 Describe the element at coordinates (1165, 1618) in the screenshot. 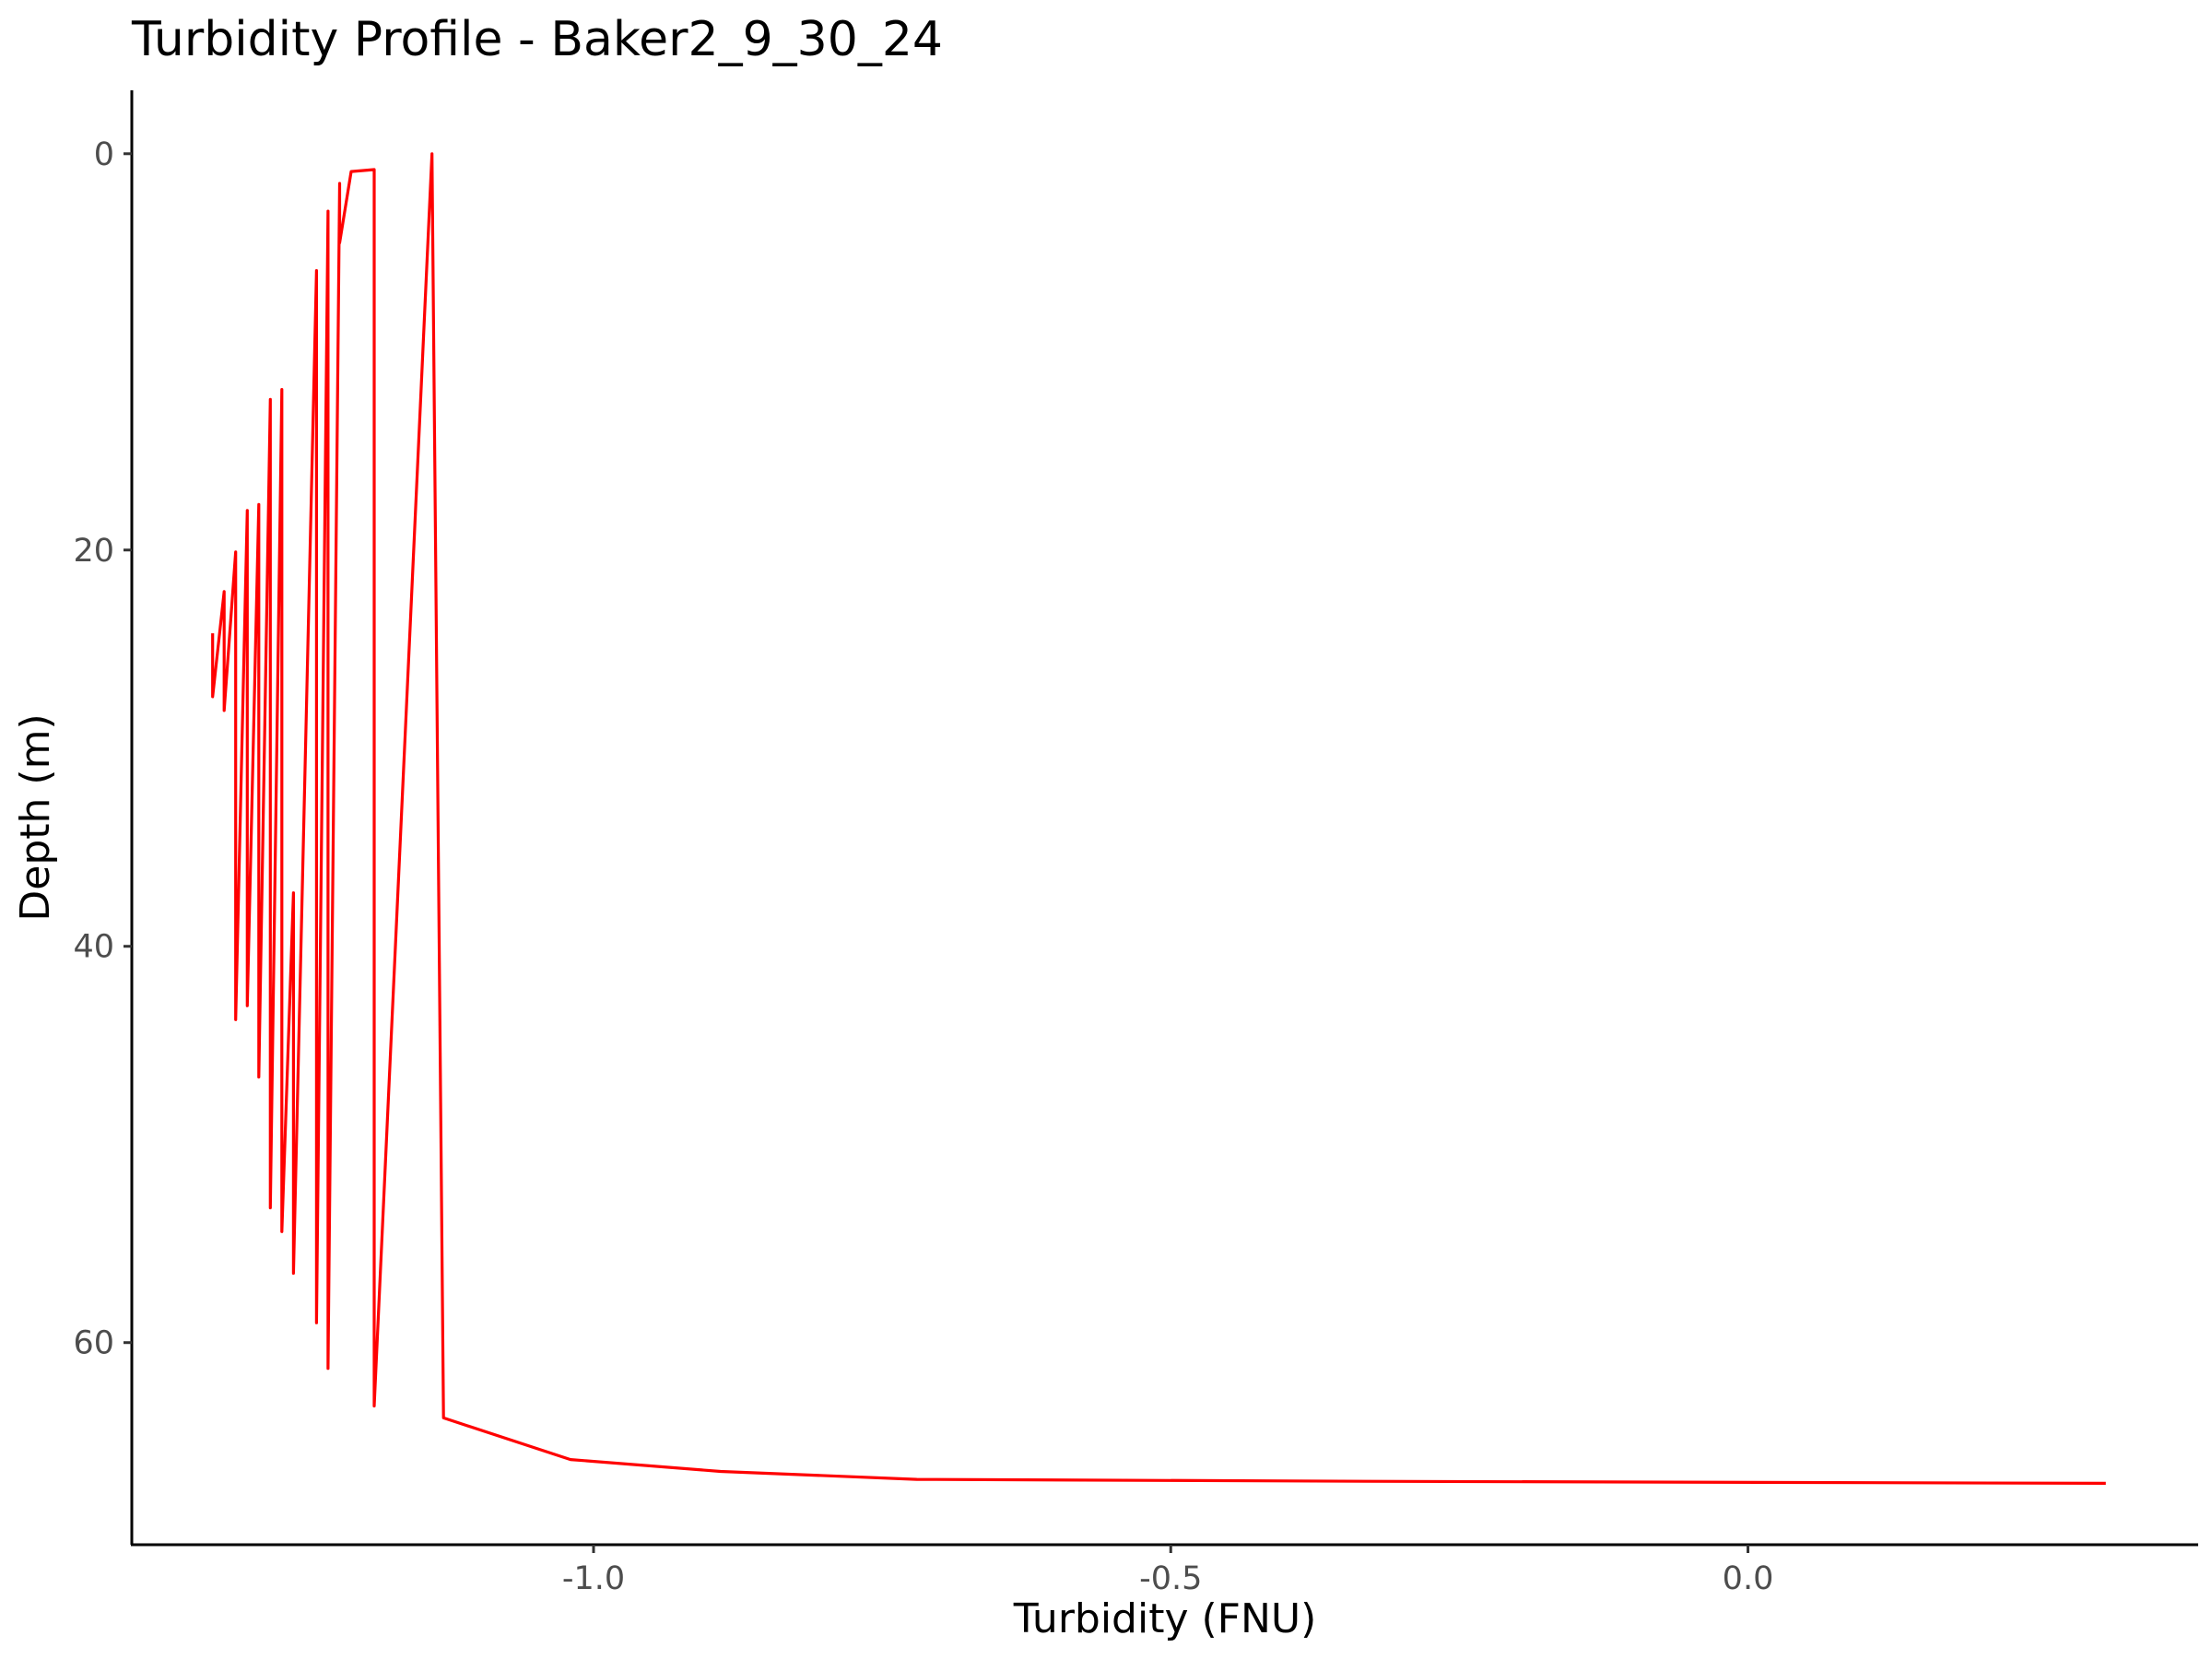

I see `x-axis-title: Turbidity (FNU)` at that location.